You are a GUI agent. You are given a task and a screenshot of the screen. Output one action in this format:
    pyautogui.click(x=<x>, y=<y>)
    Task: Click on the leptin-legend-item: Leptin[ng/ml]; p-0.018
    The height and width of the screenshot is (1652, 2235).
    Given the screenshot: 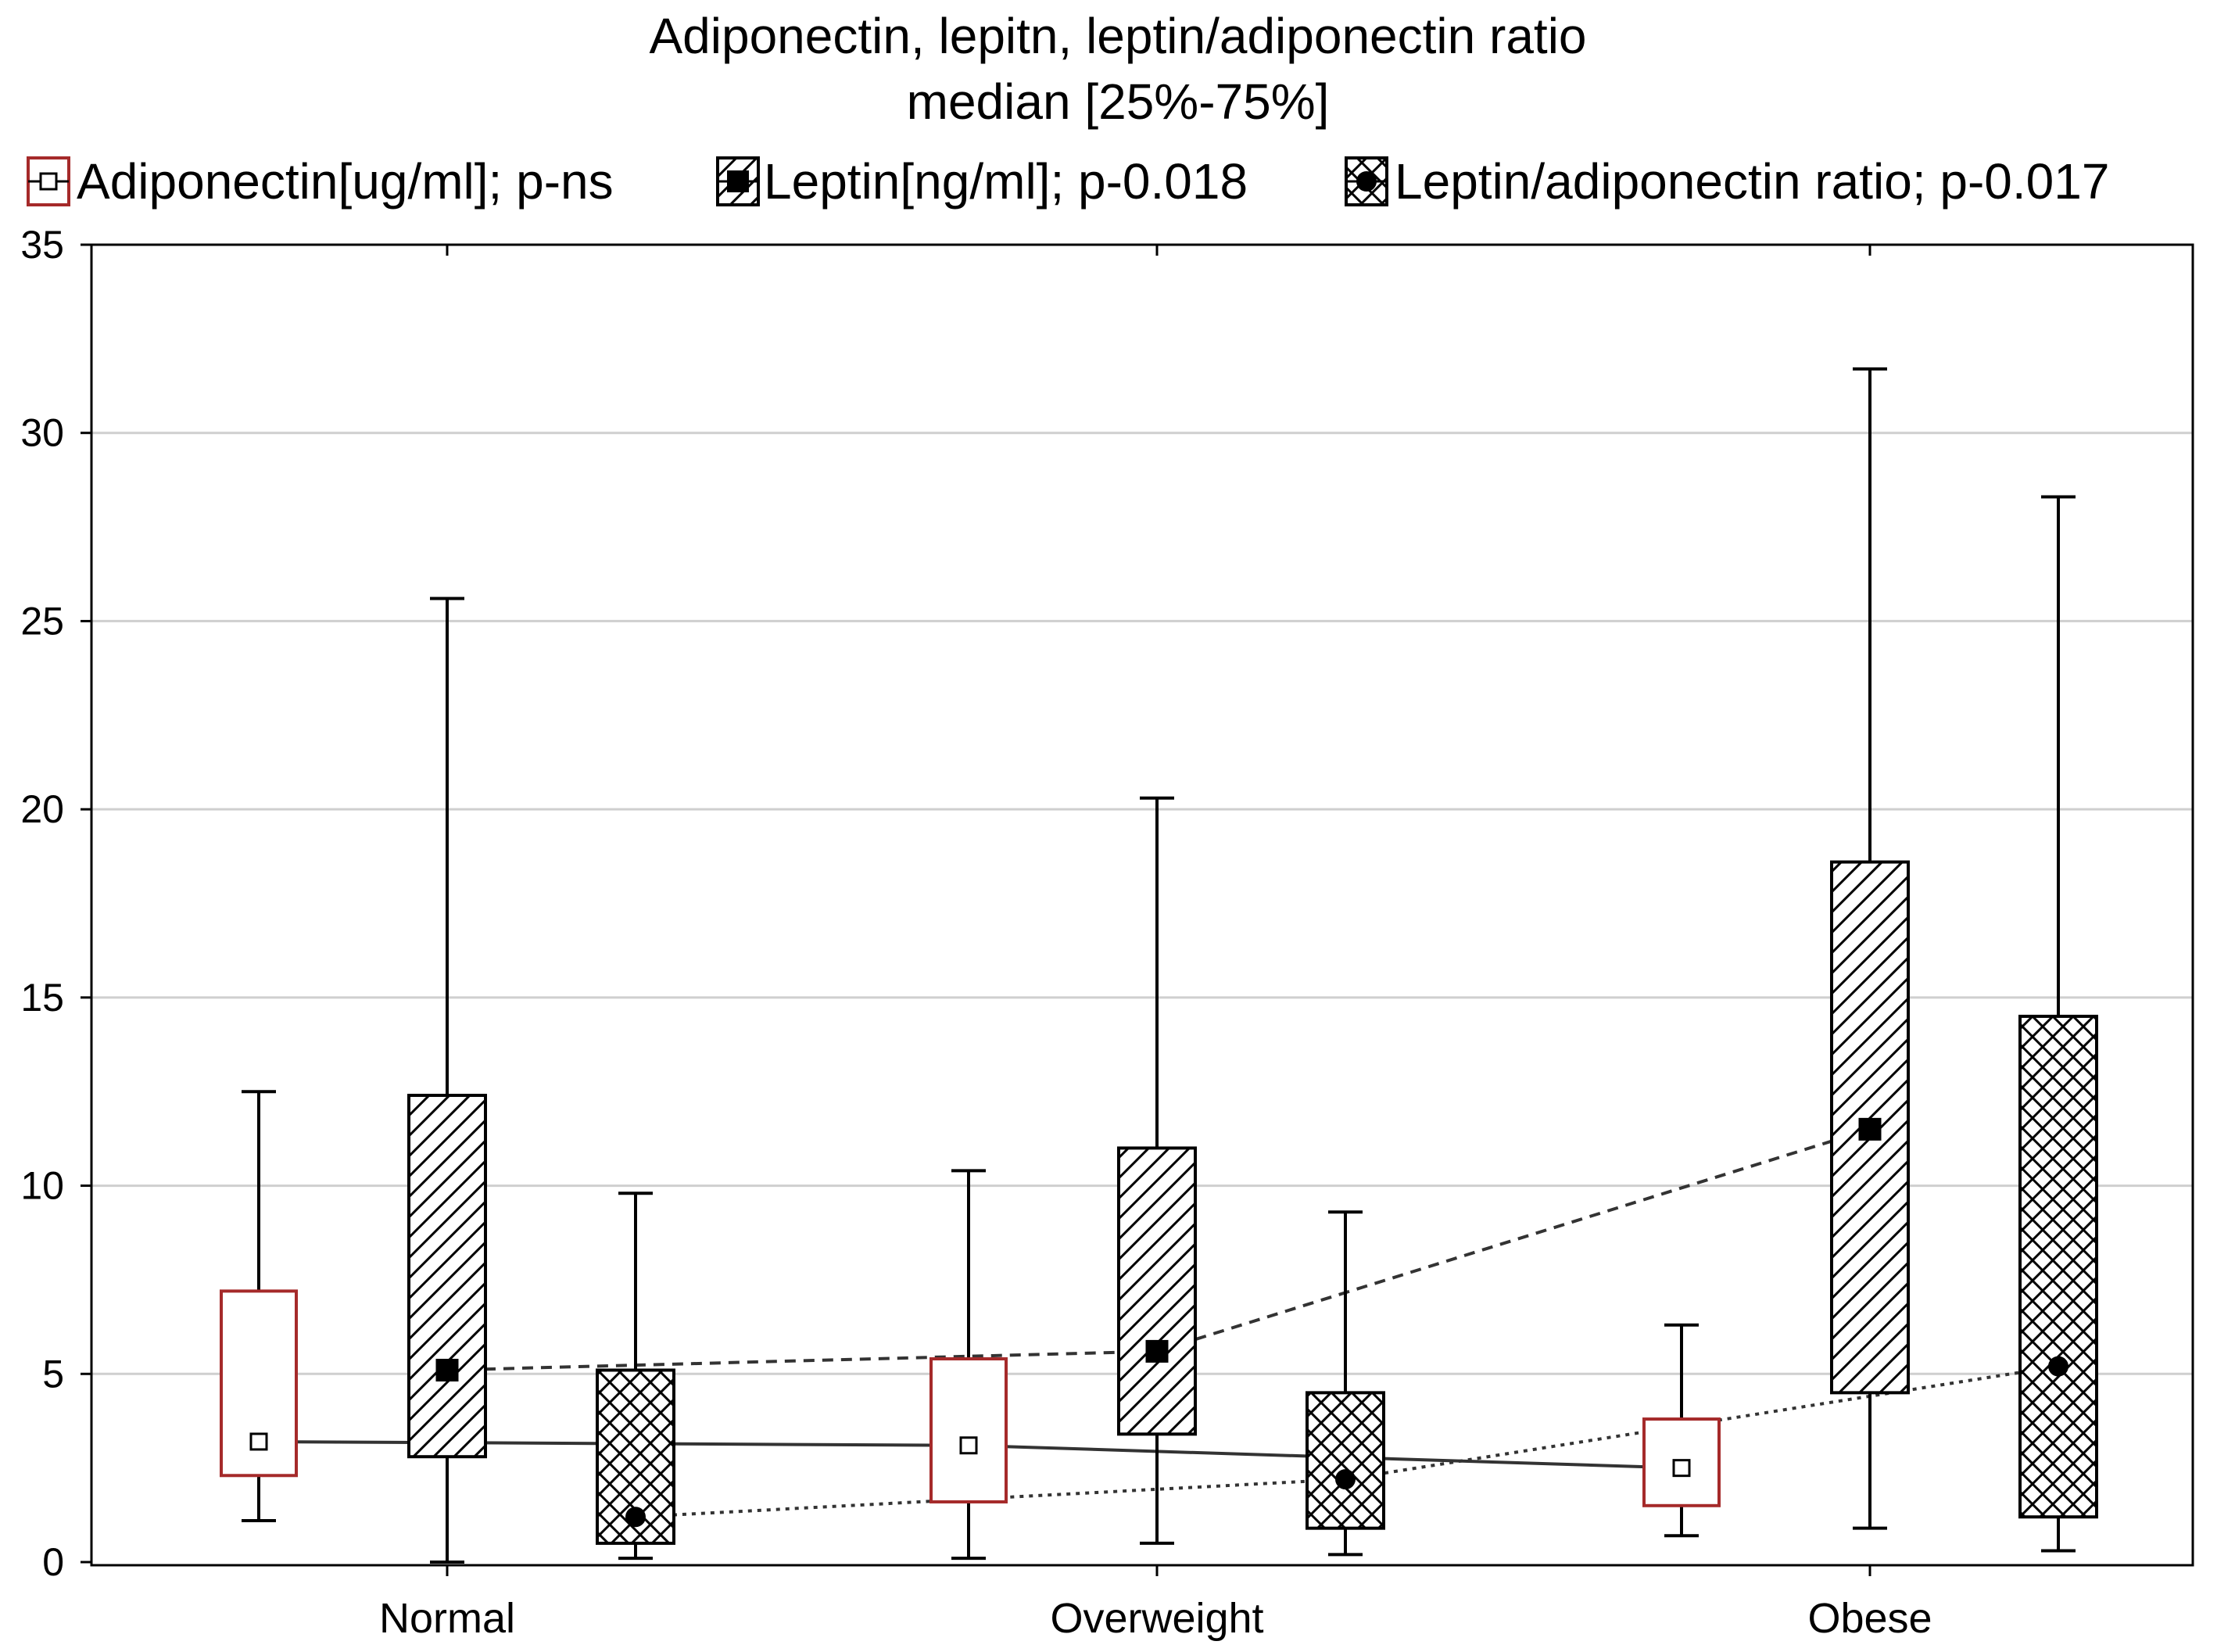 What is the action you would take?
    pyautogui.click(x=982, y=182)
    